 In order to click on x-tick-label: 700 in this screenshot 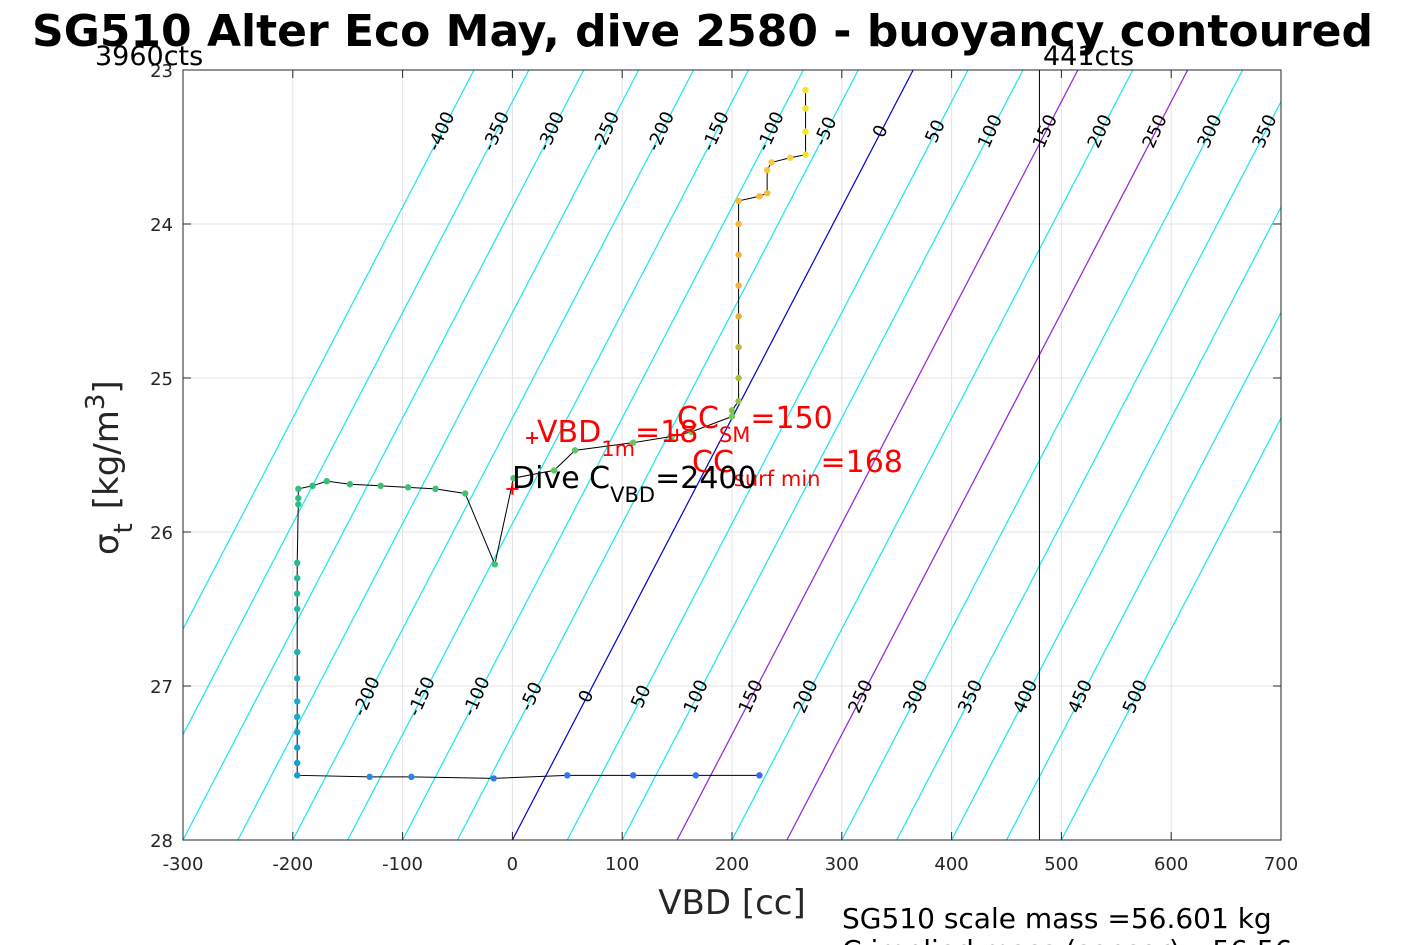, I will do `click(1281, 864)`.